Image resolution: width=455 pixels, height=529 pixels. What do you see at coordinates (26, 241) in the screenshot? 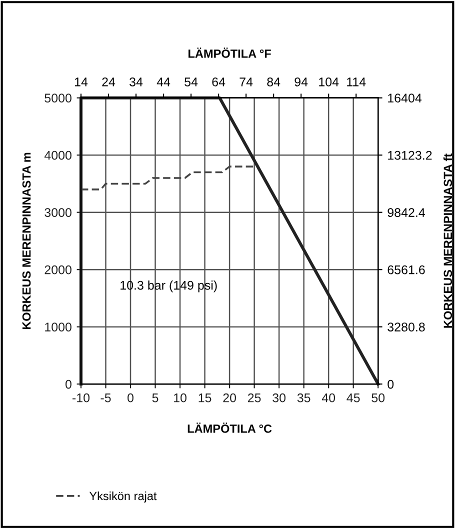
I see `y-axis-title: KORKEUS MERENPINNASTA m` at bounding box center [26, 241].